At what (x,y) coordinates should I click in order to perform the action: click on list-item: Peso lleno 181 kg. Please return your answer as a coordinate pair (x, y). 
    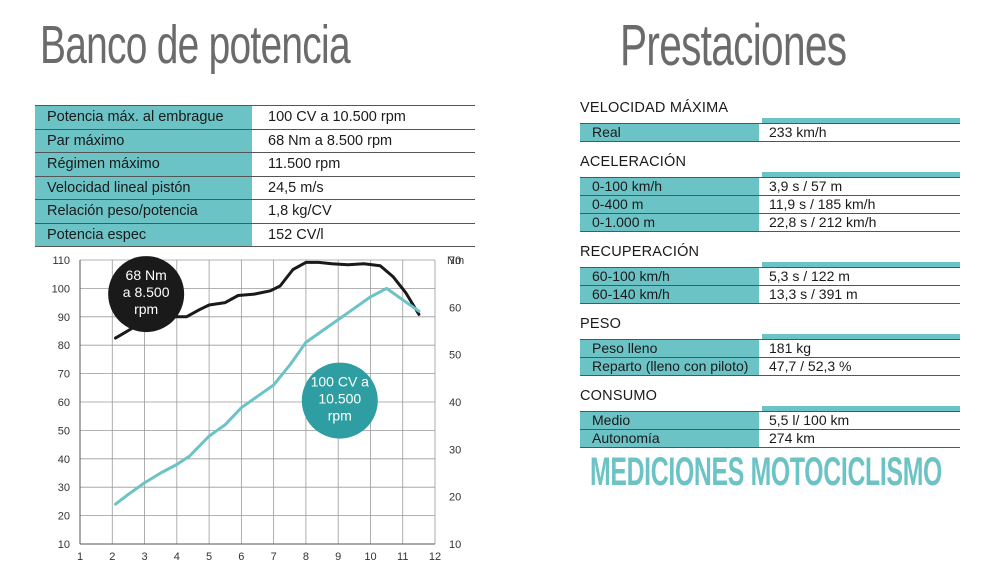
    Looking at the image, I should click on (770, 349).